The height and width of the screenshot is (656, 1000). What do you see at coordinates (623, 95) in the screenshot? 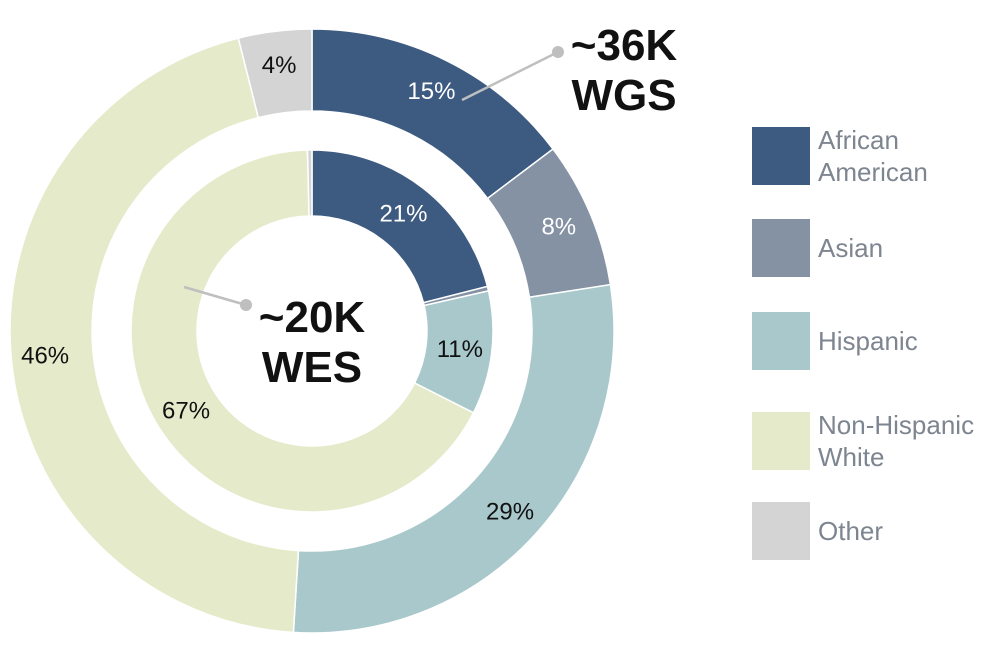
I see `outer-callout-dataset: WGS` at bounding box center [623, 95].